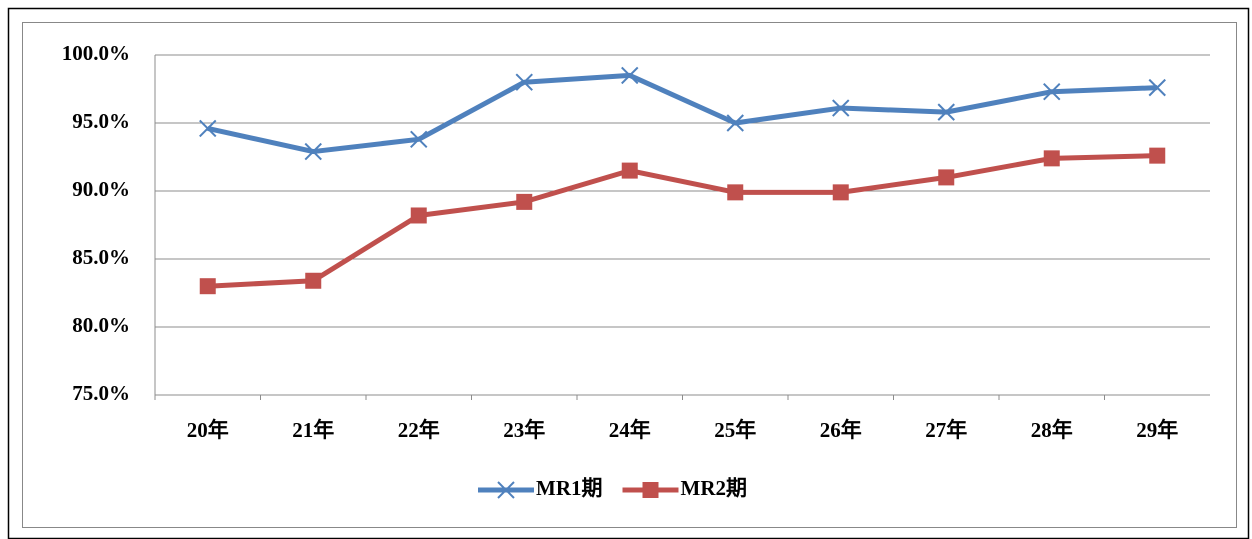 The image size is (1252, 539). I want to click on x-tick-label: 28年, so click(1052, 430).